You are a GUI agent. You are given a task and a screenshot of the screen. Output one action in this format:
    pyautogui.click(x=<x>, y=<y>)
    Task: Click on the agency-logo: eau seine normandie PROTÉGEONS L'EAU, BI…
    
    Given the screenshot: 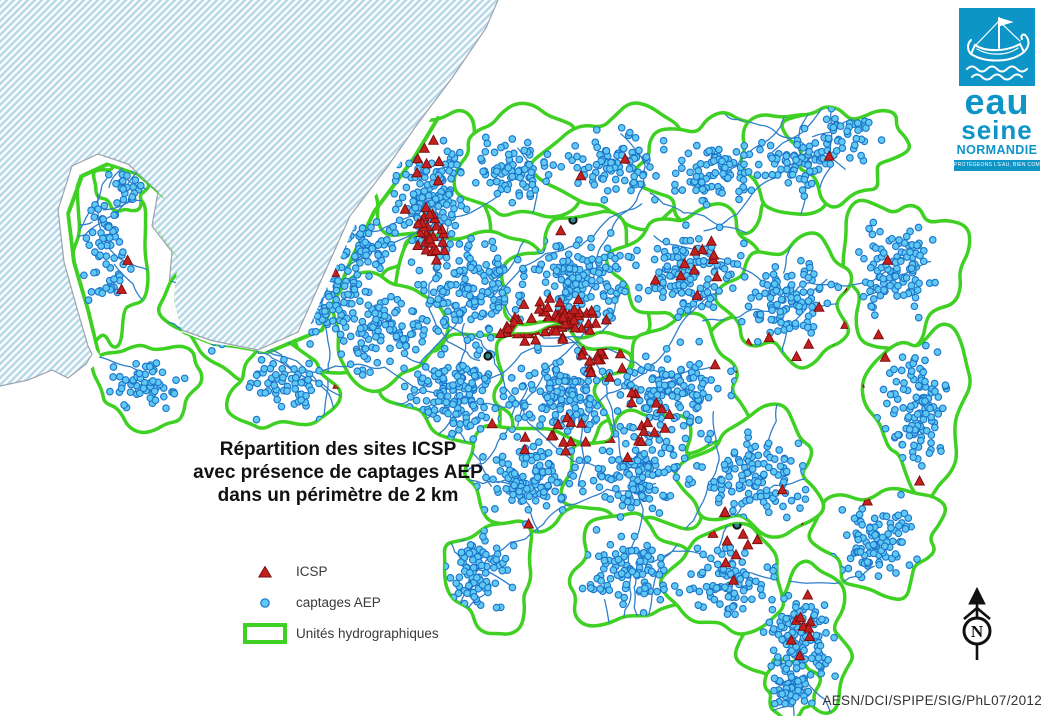 What is the action you would take?
    pyautogui.click(x=997, y=89)
    